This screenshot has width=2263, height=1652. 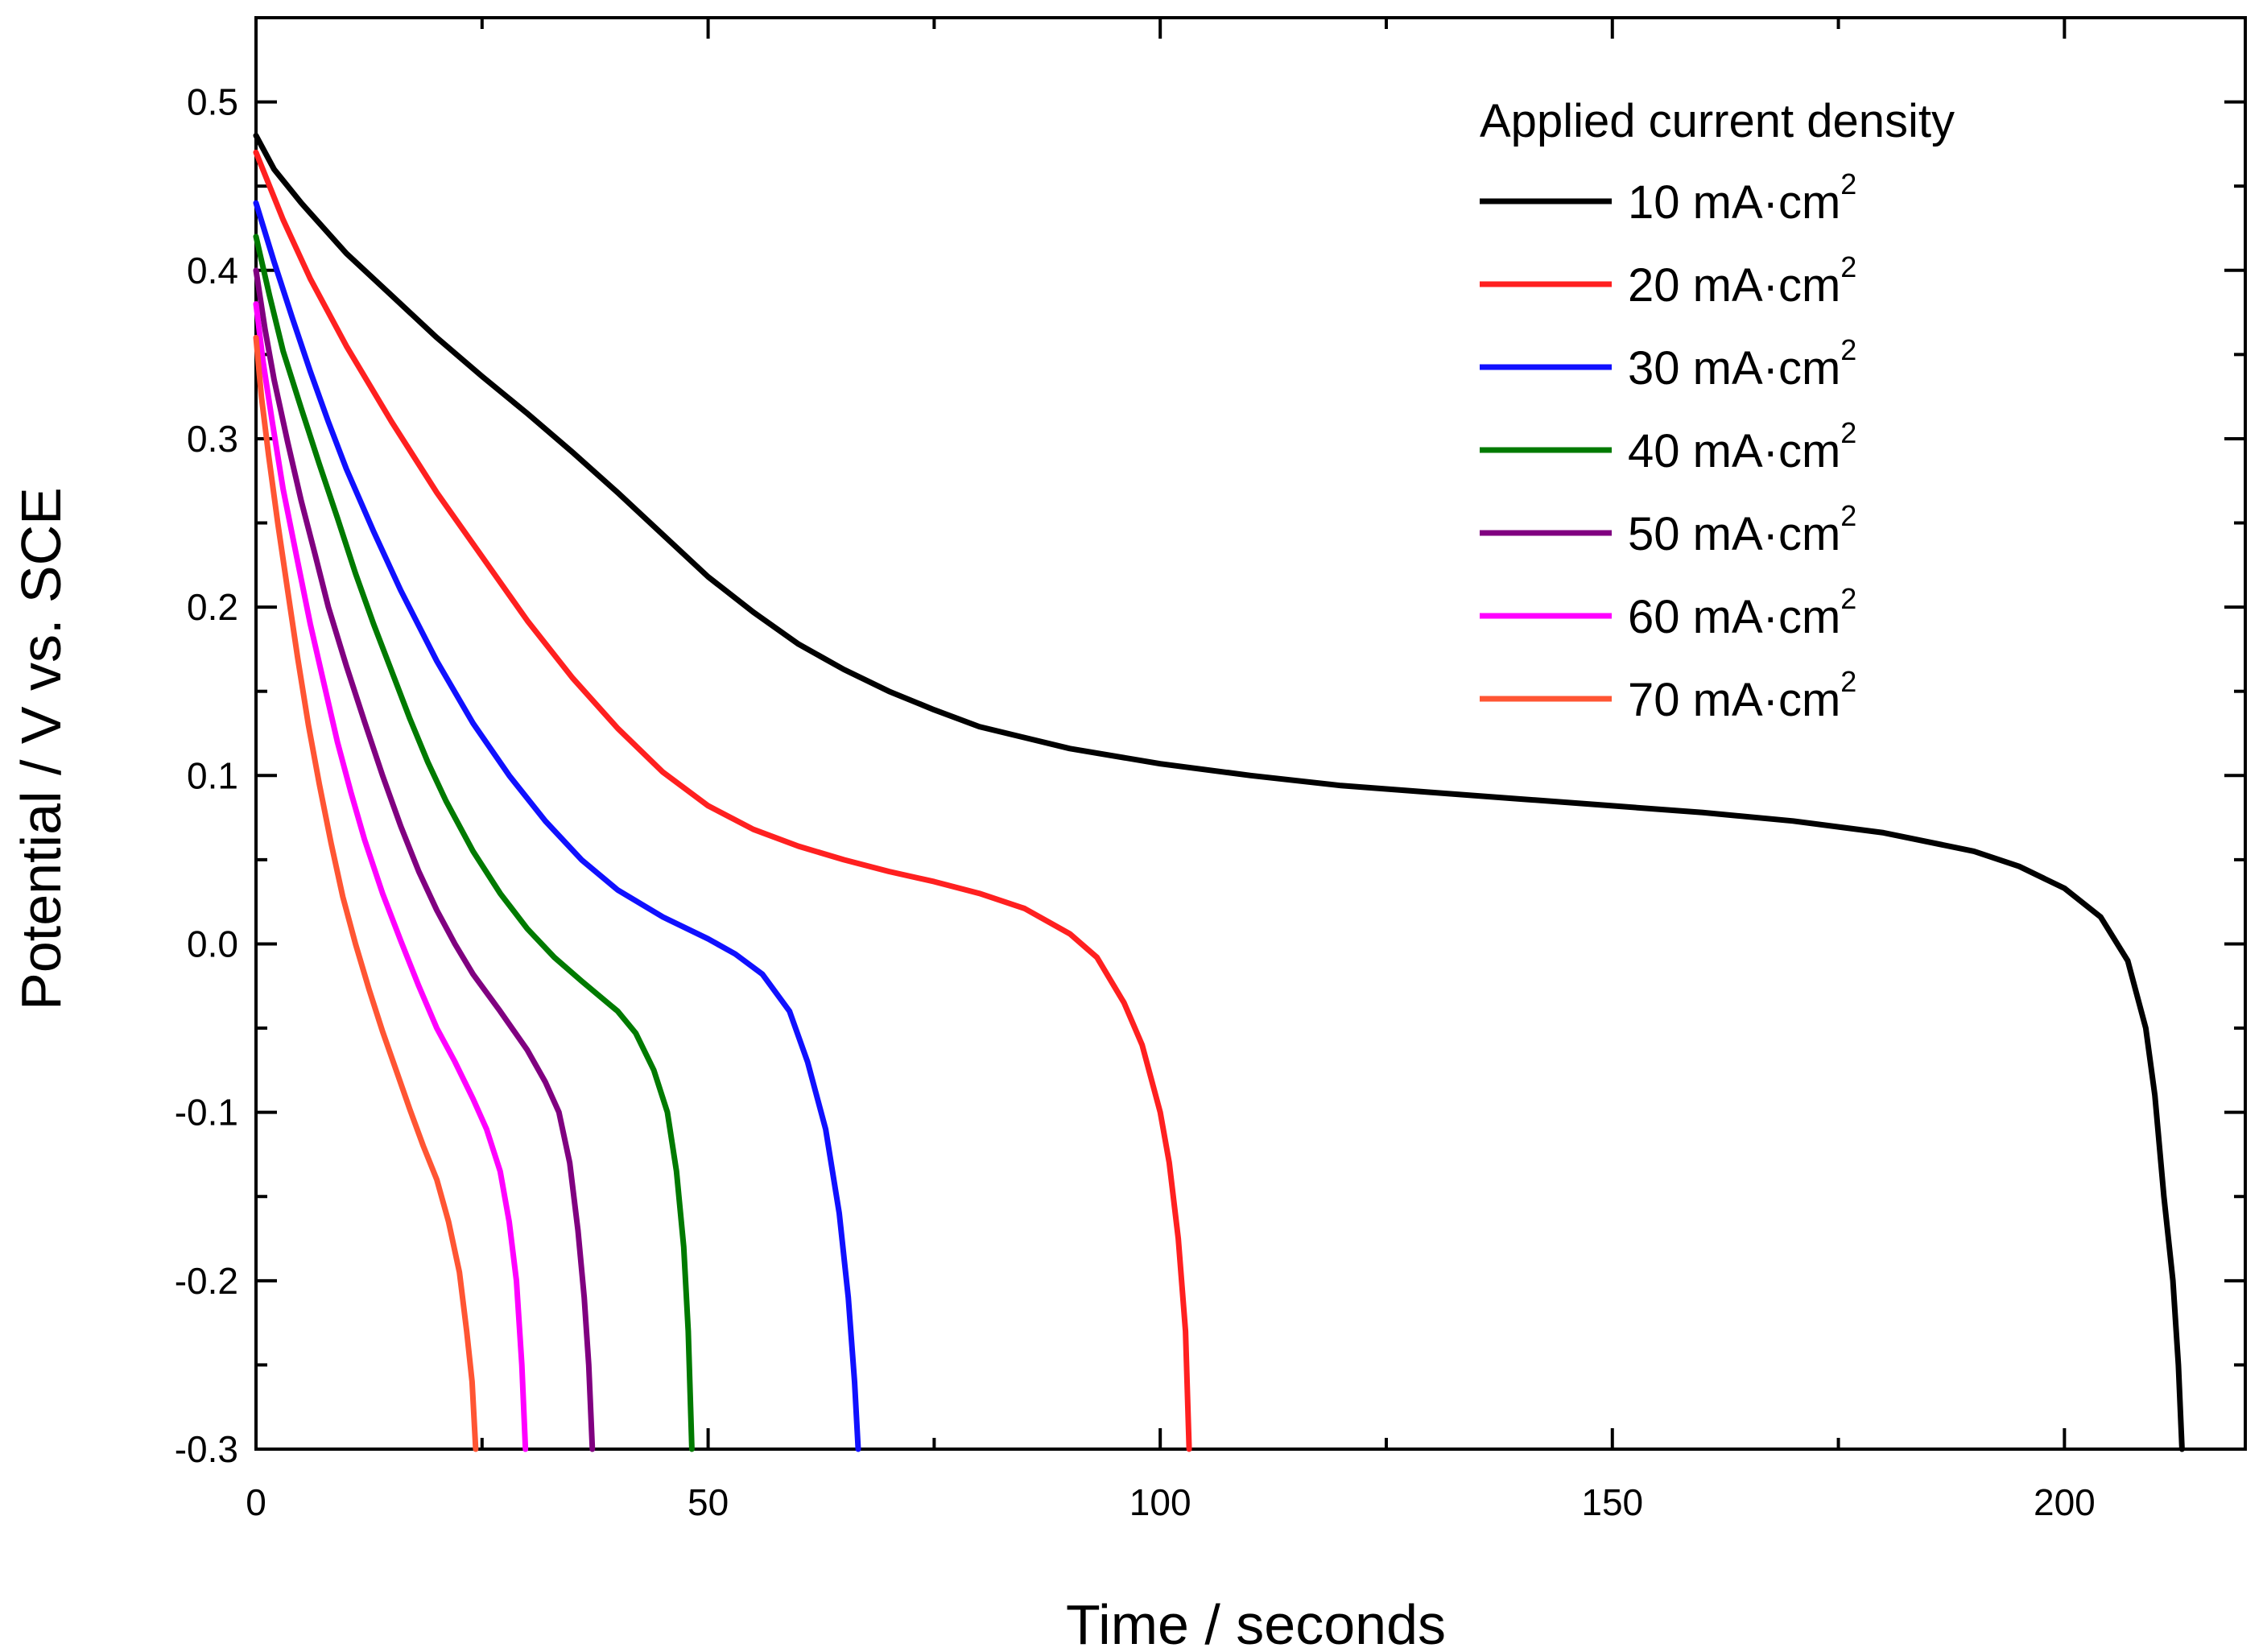 I want to click on legend-label-text: 50 mA·cm, so click(x=1734, y=534).